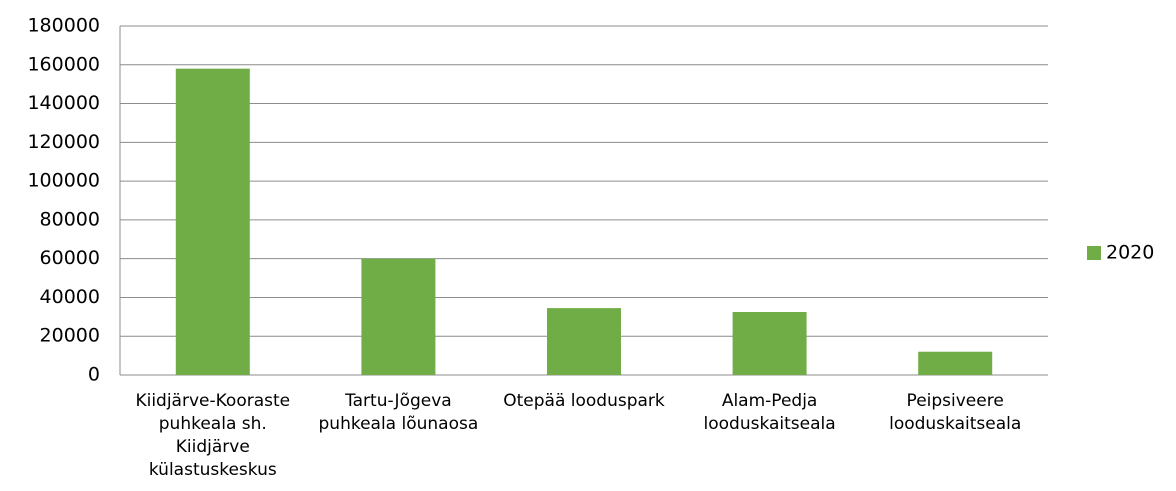 The width and height of the screenshot is (1176, 491). Describe the element at coordinates (769, 412) in the screenshot. I see `x-tick-label: Alam-Pedja looduskaitseala` at that location.